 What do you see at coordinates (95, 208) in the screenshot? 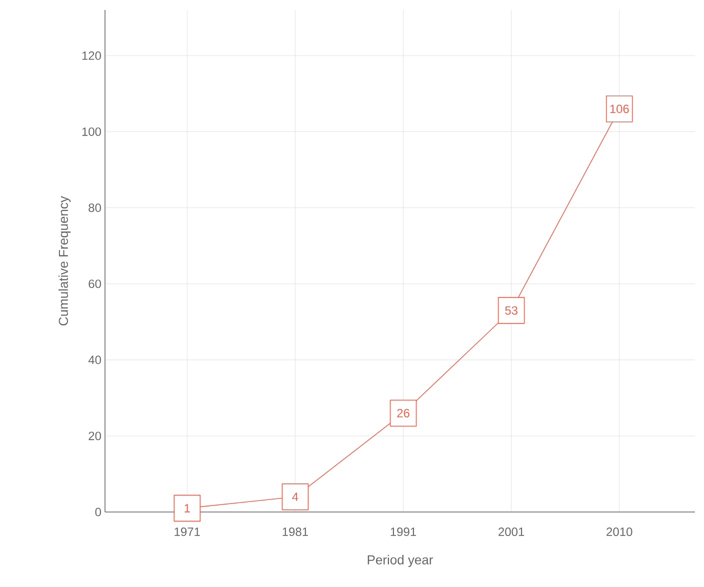
I see `y-tick-label: 80` at bounding box center [95, 208].